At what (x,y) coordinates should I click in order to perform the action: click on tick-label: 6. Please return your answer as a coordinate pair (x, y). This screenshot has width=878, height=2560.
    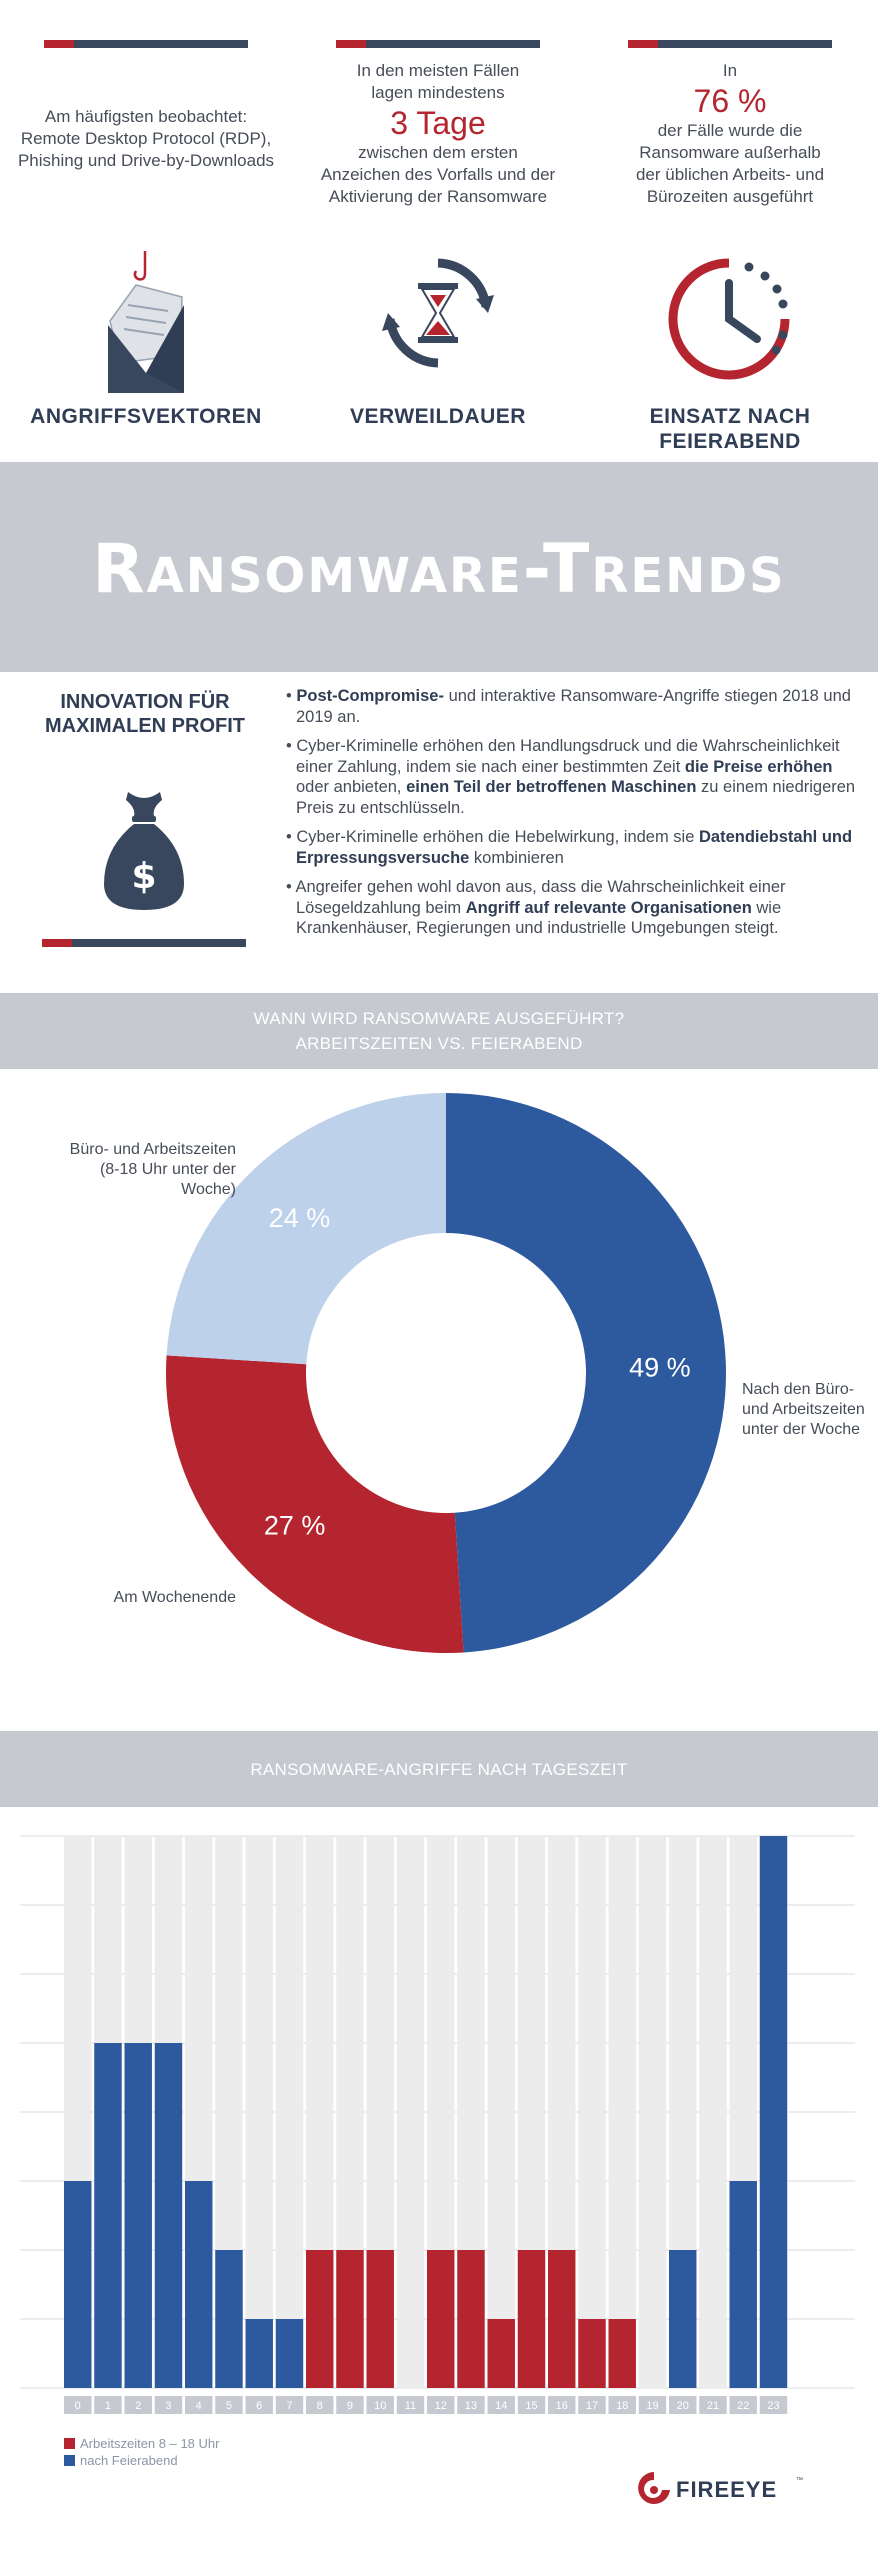
    Looking at the image, I should click on (259, 2406).